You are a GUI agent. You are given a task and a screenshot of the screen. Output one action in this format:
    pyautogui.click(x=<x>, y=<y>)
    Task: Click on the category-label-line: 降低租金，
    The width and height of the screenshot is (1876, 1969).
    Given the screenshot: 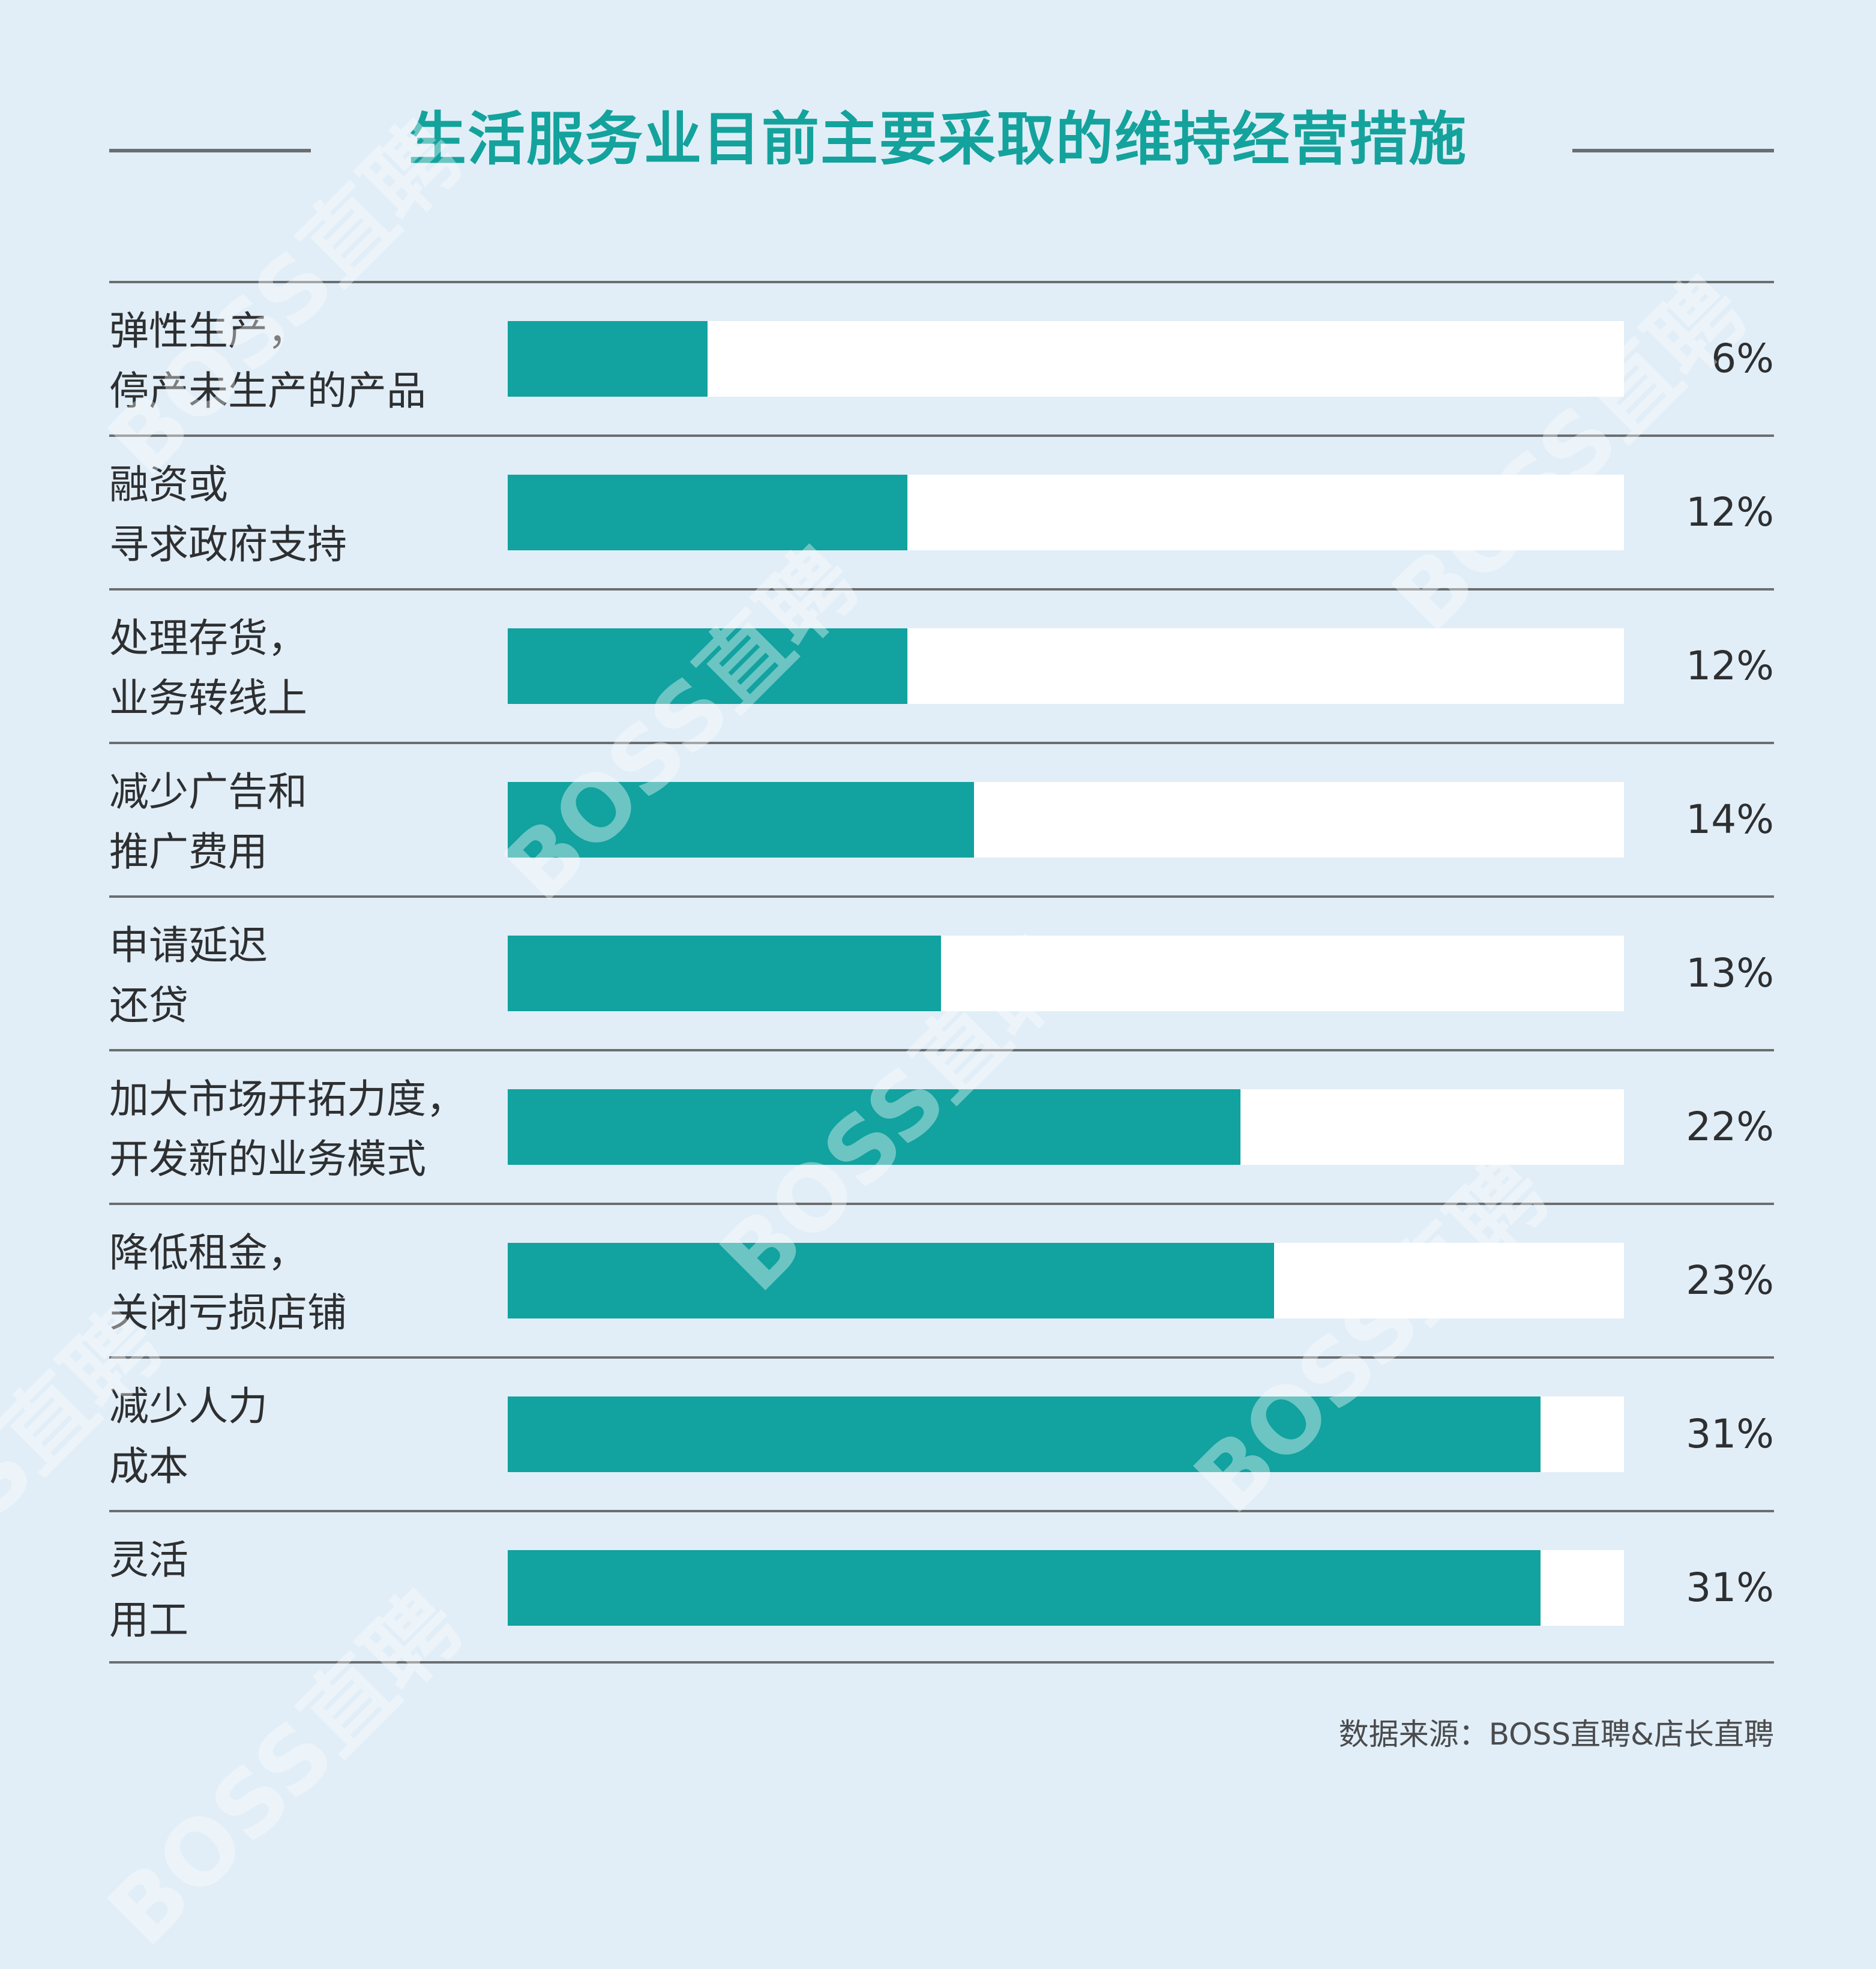 What is the action you would take?
    pyautogui.click(x=208, y=1253)
    